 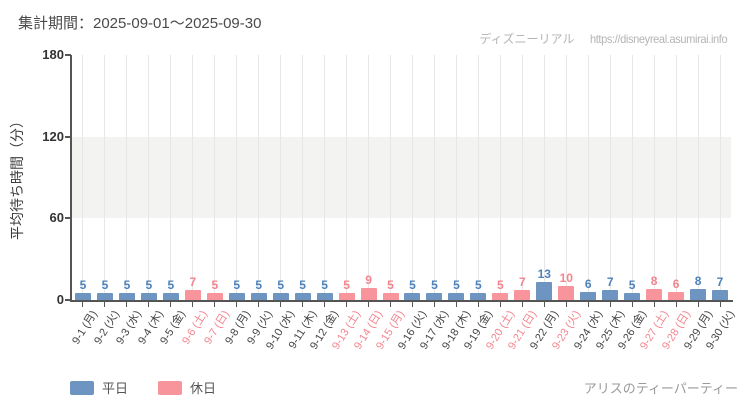 I want to click on y-axis-tick-label: 0, so click(x=60, y=299).